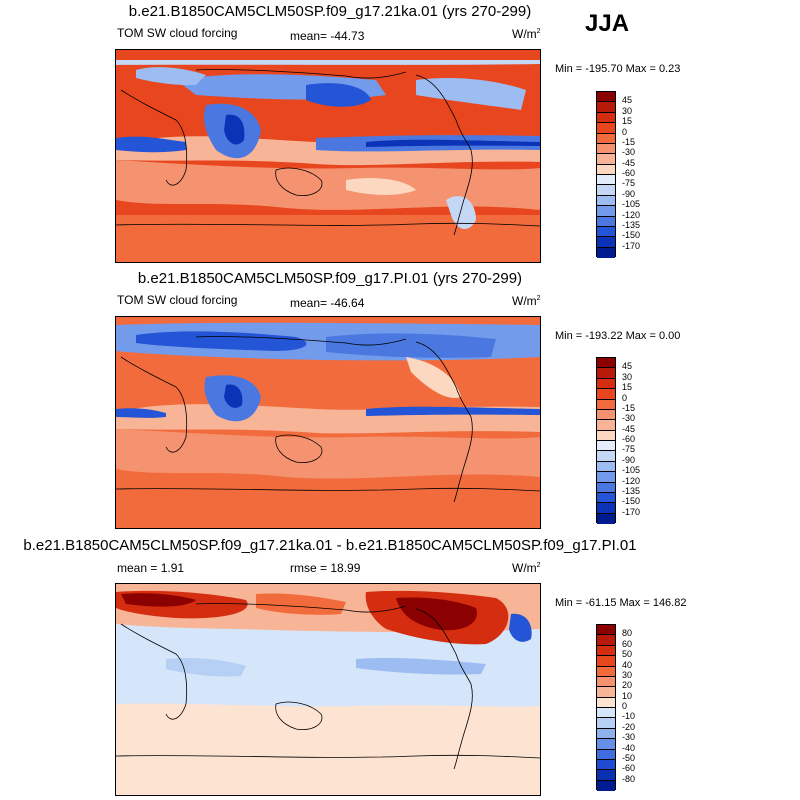 This screenshot has height=800, width=800. What do you see at coordinates (618, 69) in the screenshot?
I see `minmax-label: Min = -195.70 Max = 0.23` at bounding box center [618, 69].